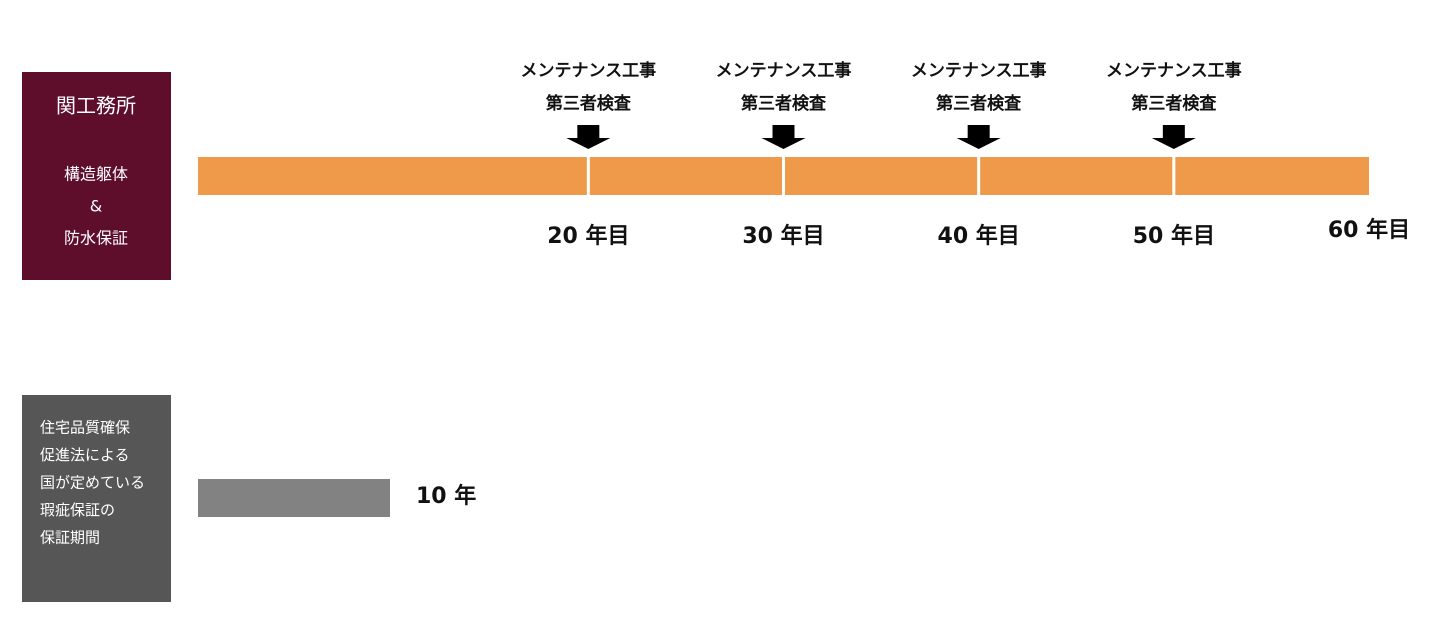  Describe the element at coordinates (96, 498) in the screenshot. I see `warranty-box` at that location.